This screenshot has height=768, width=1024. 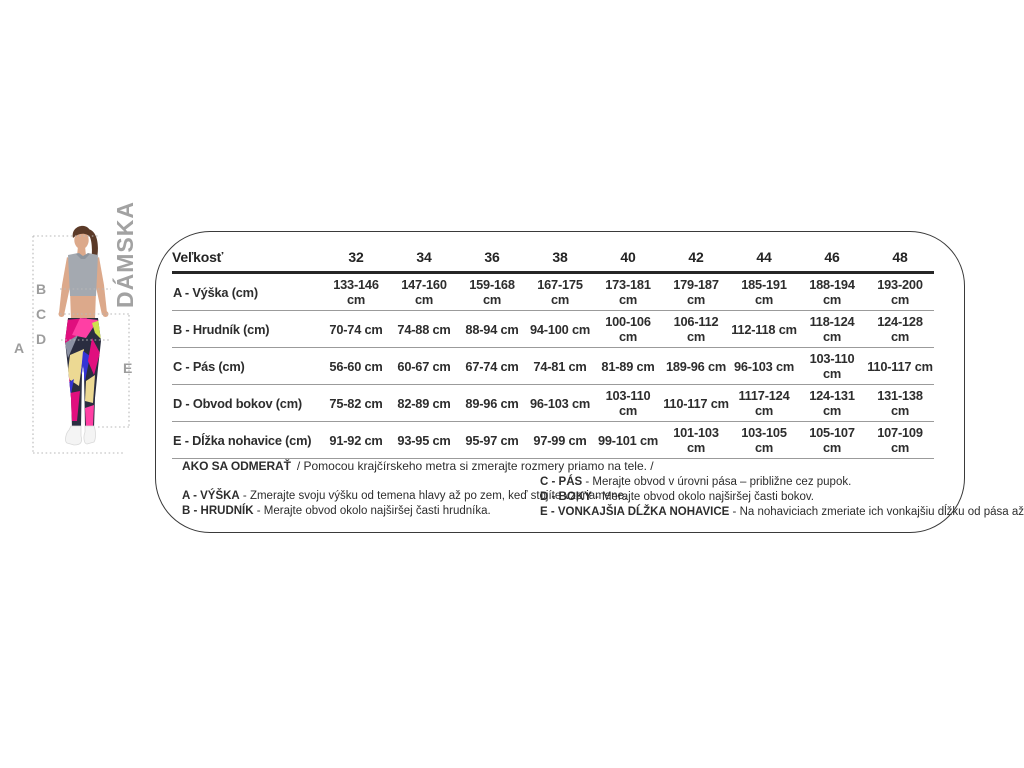 I want to click on size-cell: 173-181 cm, so click(x=628, y=291).